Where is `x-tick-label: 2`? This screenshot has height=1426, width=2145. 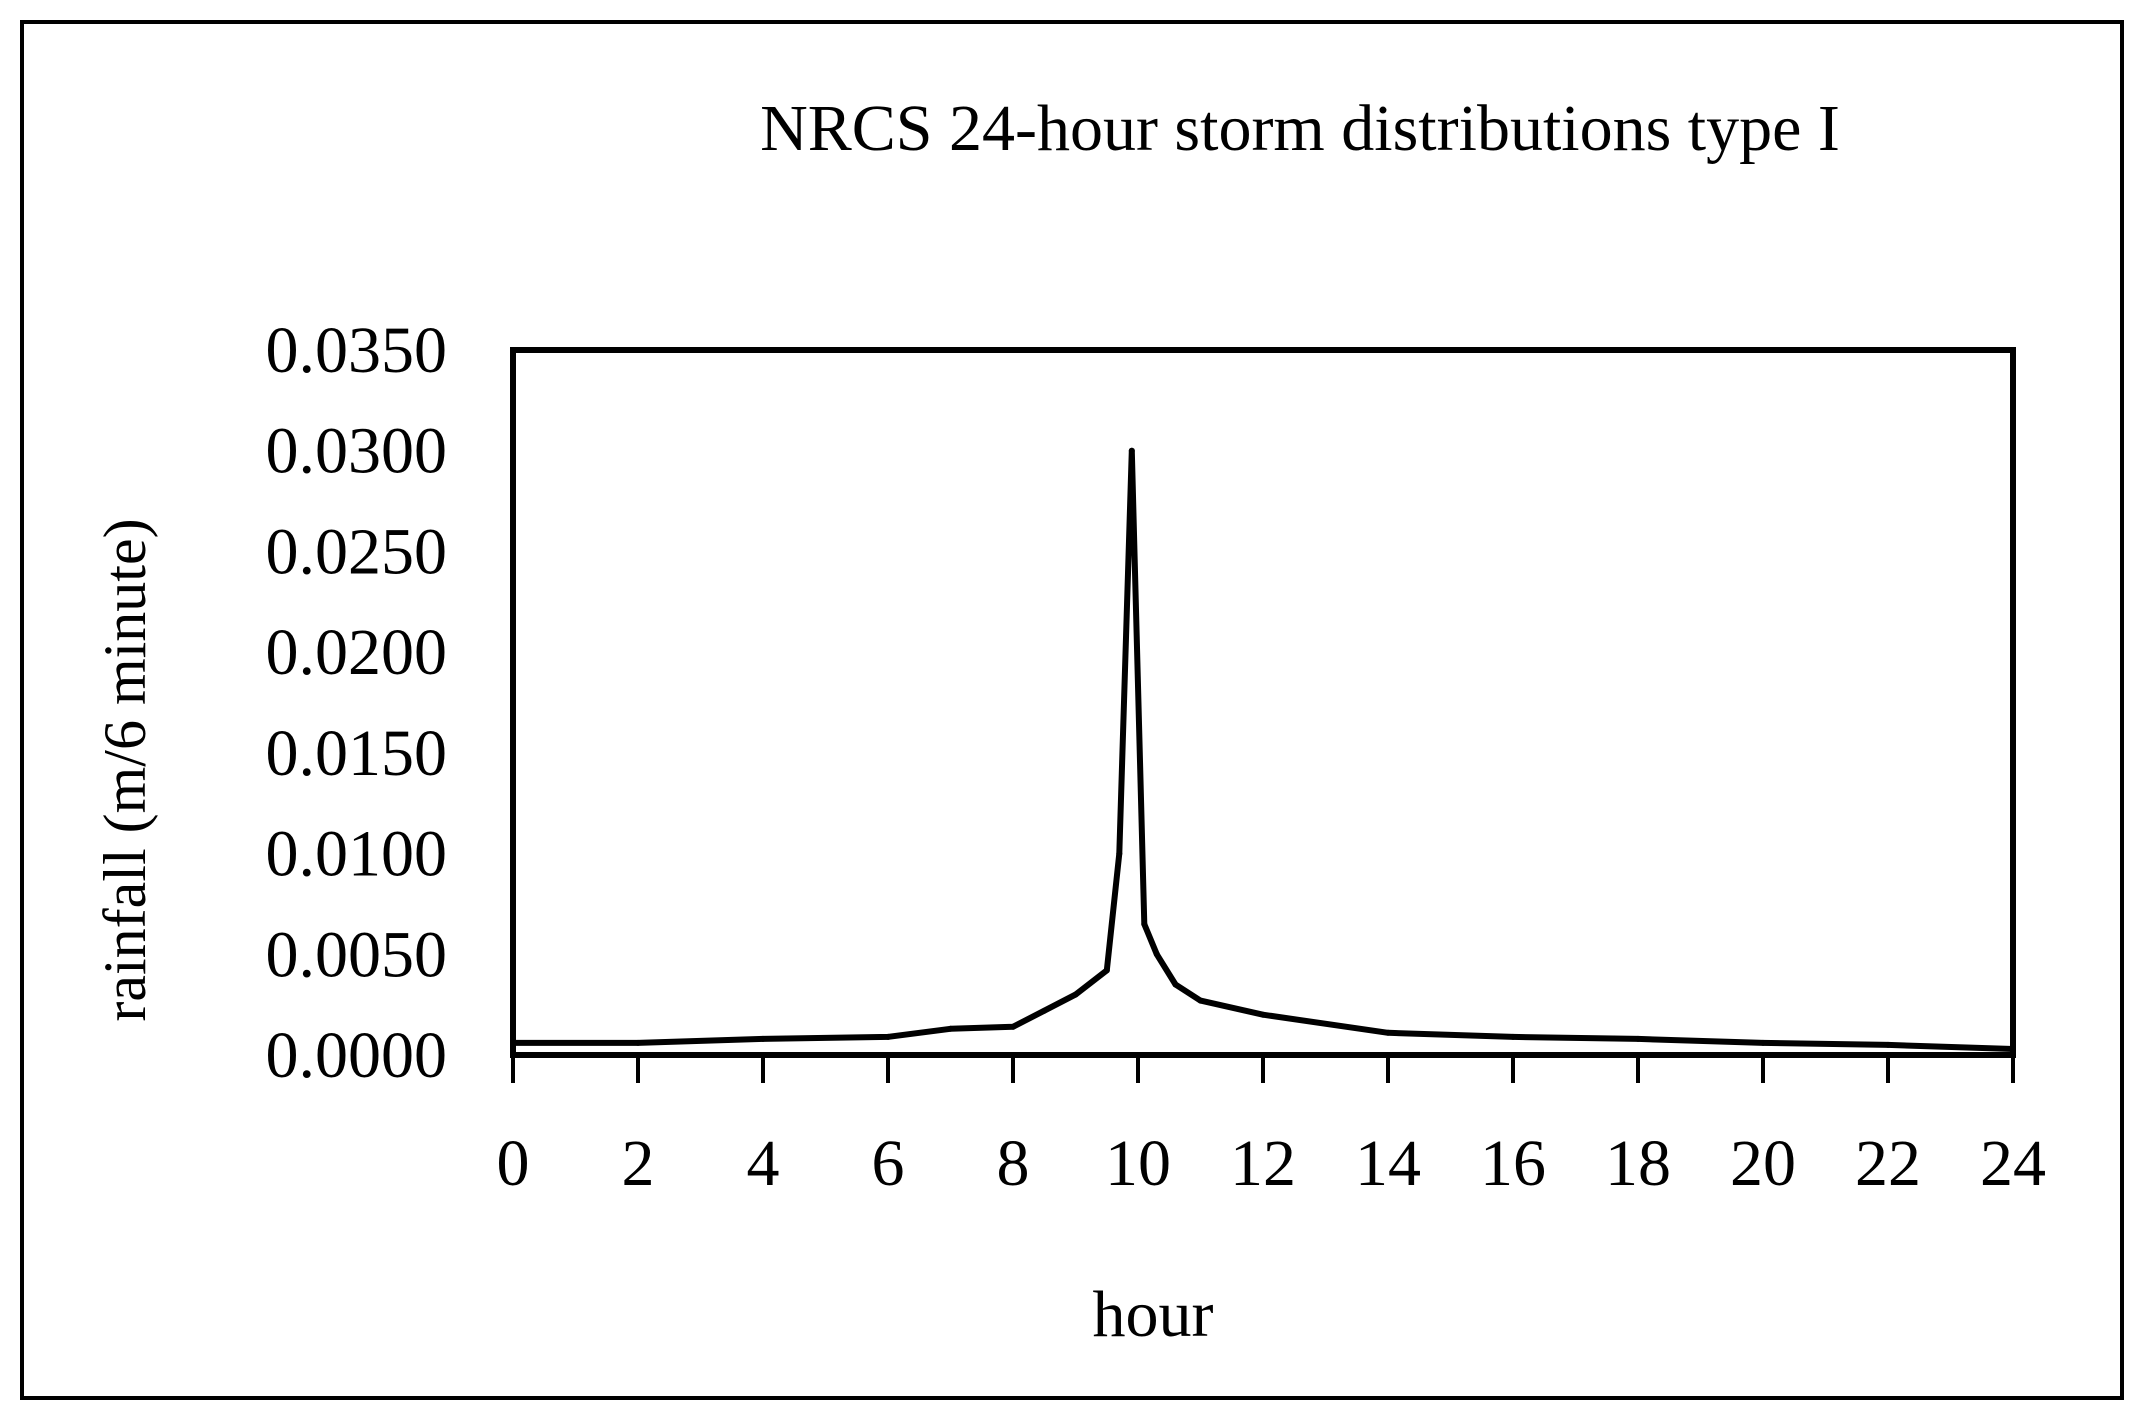
x-tick-label: 2 is located at coordinates (638, 1163).